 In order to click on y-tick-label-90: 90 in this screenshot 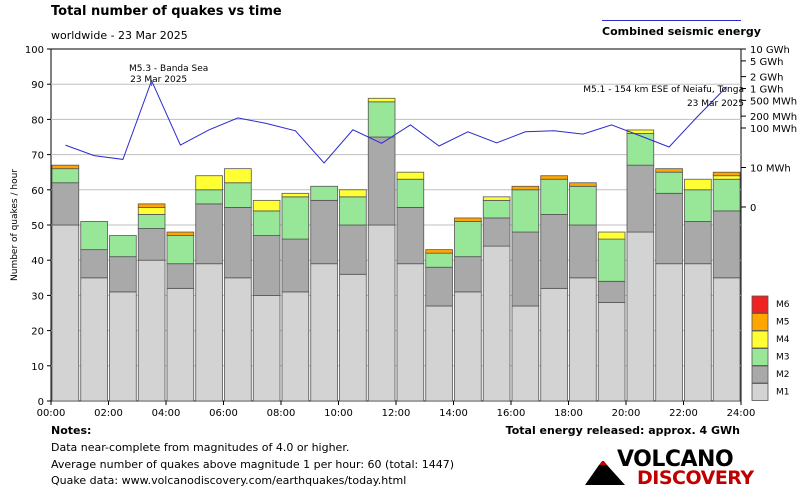, I will do `click(37, 85)`.